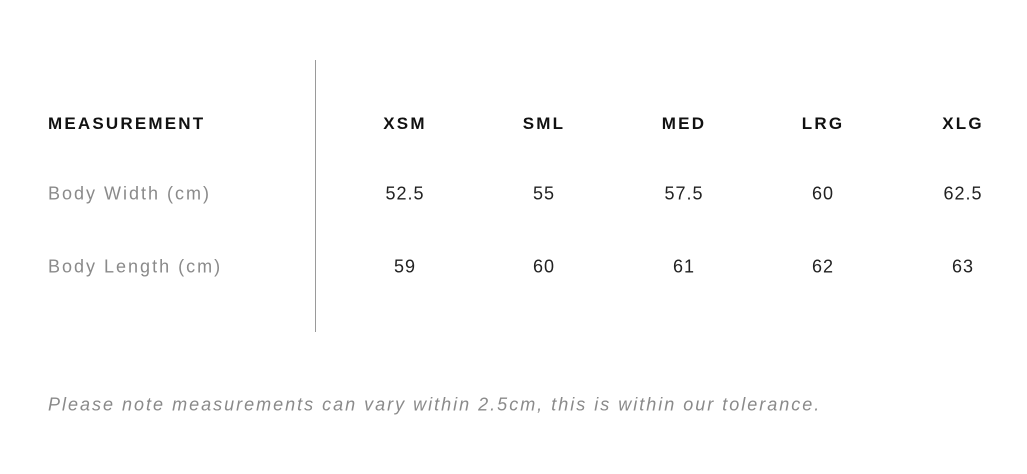  Describe the element at coordinates (823, 123) in the screenshot. I see `size-header-lrg: LRG` at that location.